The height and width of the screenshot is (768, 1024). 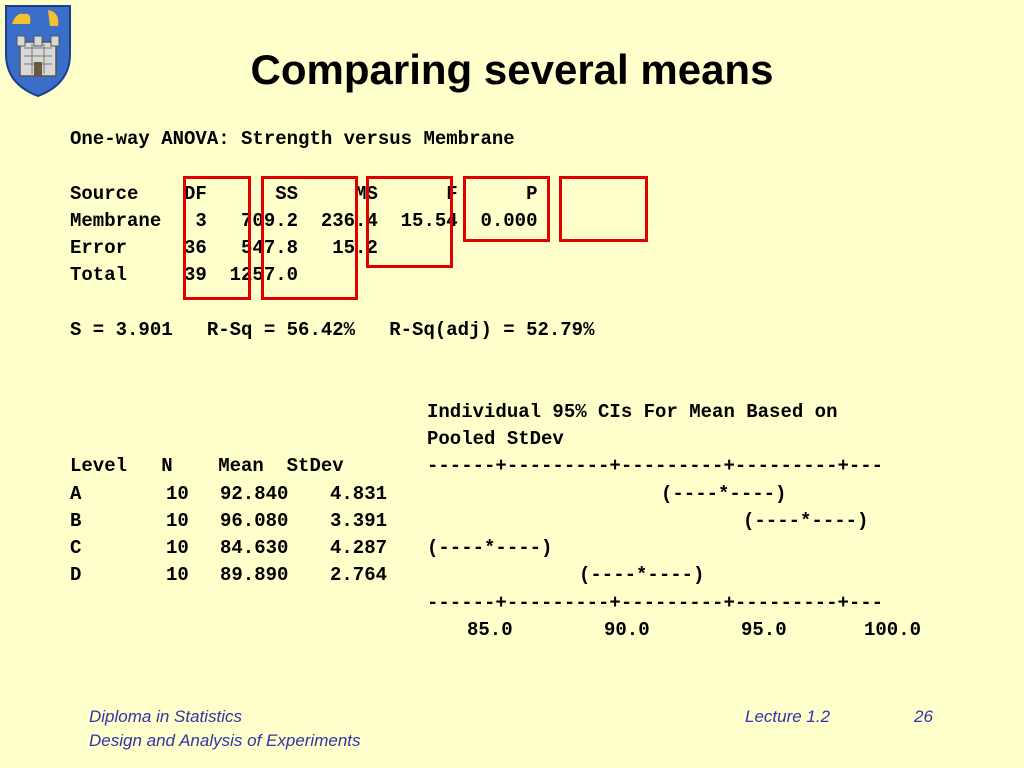 What do you see at coordinates (38, 51) in the screenshot?
I see `university-crest-logo` at bounding box center [38, 51].